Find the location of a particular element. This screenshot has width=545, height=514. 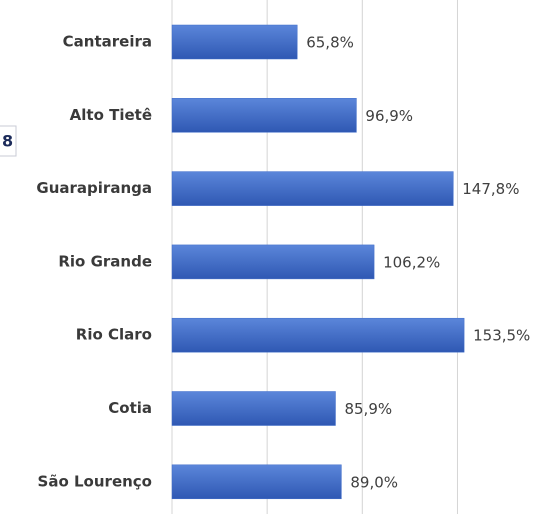

value-label: 106,2% is located at coordinates (411, 262).